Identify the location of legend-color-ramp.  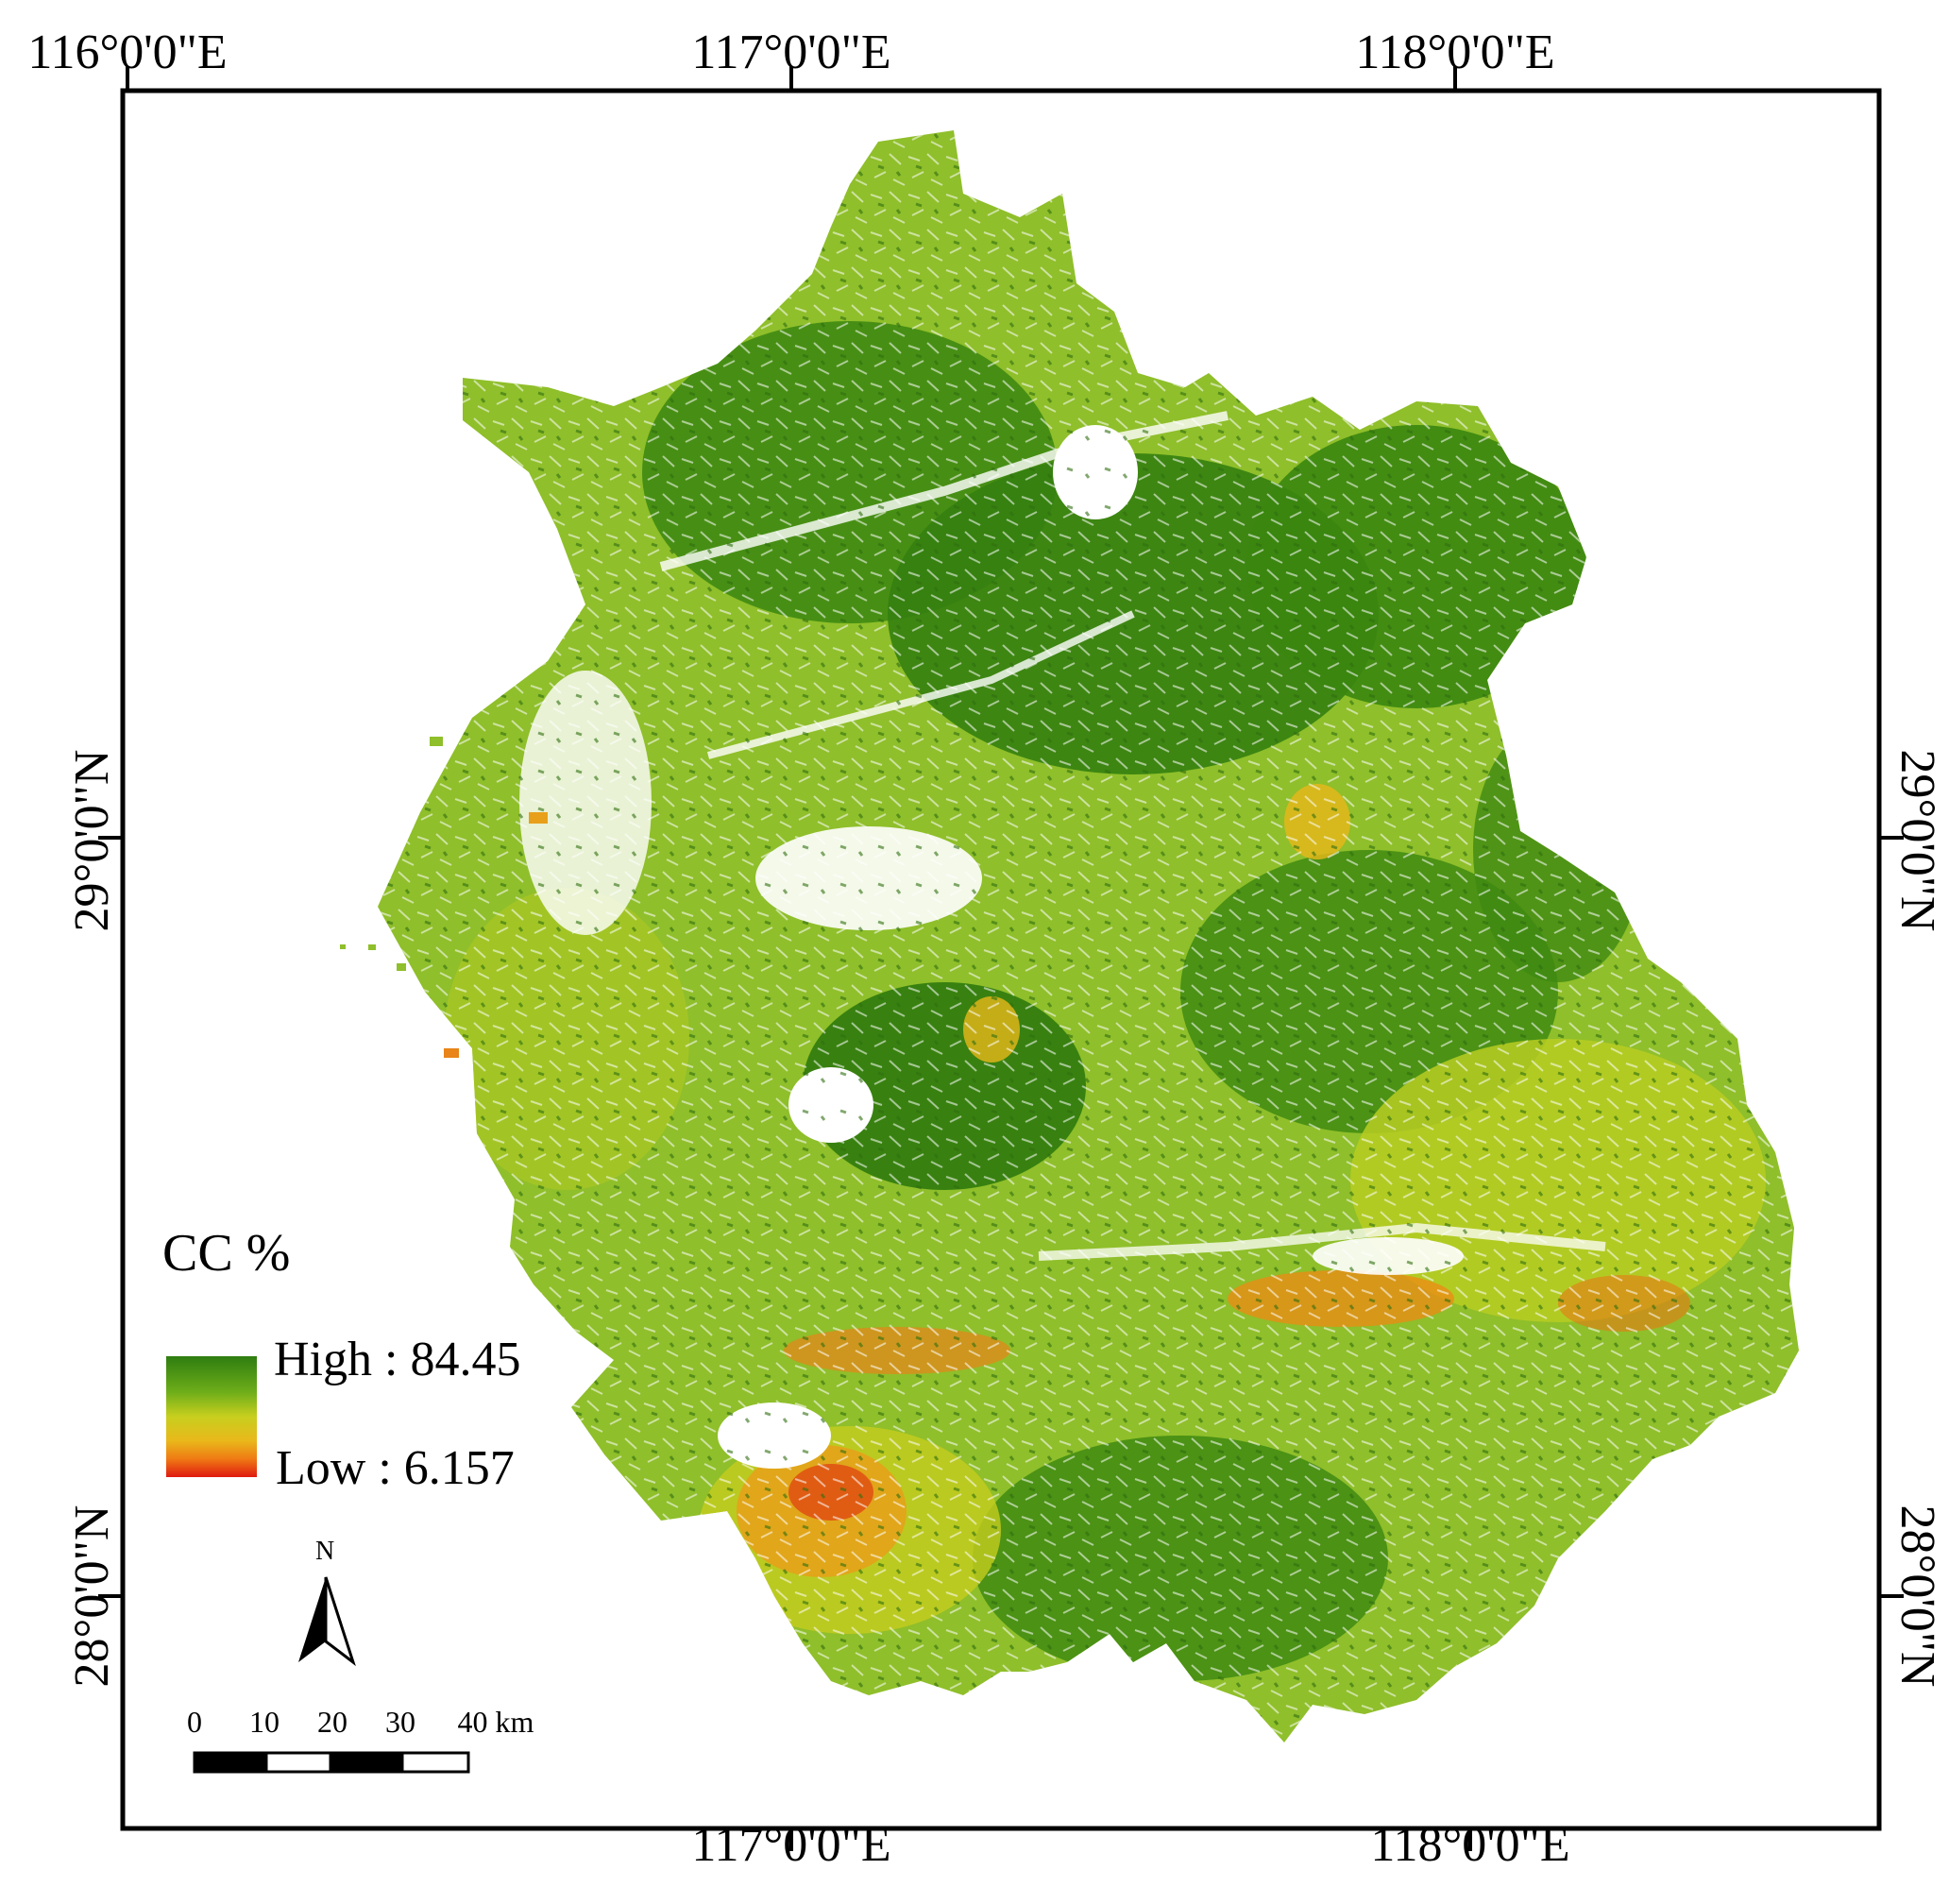
(212, 1416).